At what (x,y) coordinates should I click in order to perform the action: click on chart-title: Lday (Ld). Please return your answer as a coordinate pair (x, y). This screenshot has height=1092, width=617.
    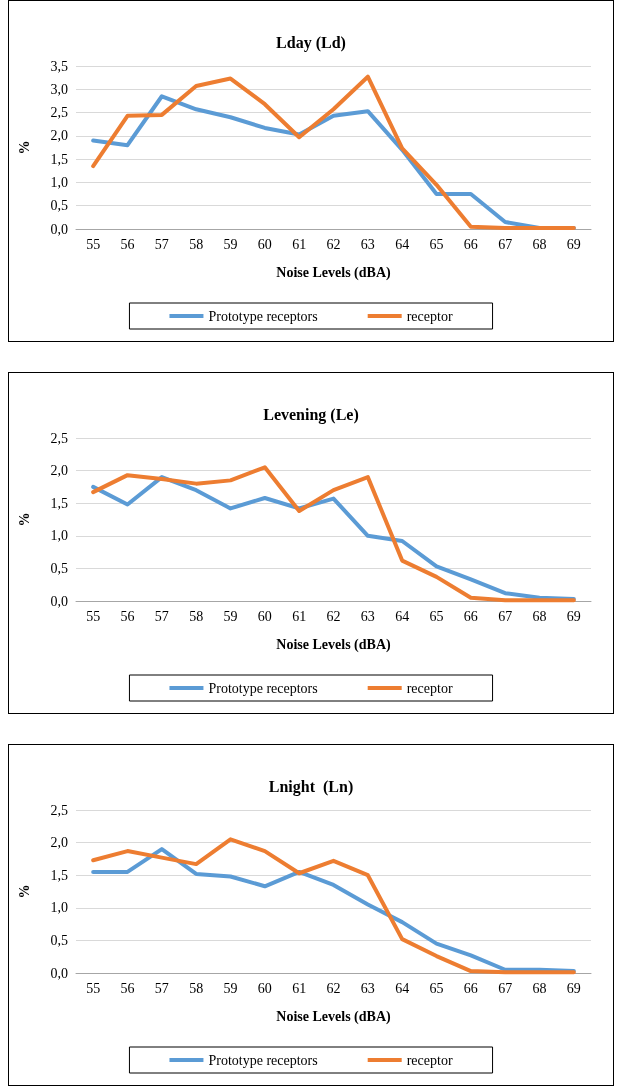
    Looking at the image, I should click on (311, 42).